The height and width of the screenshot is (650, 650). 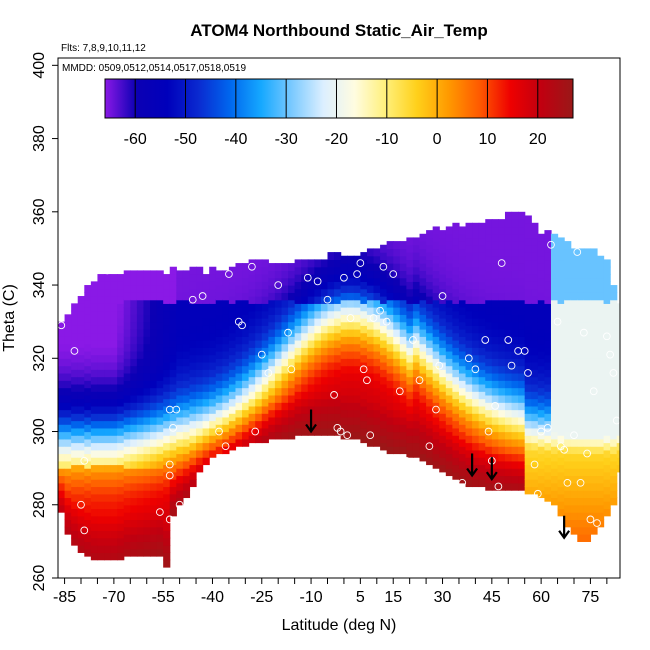 What do you see at coordinates (39, 65) in the screenshot?
I see `y-tick-label: 400` at bounding box center [39, 65].